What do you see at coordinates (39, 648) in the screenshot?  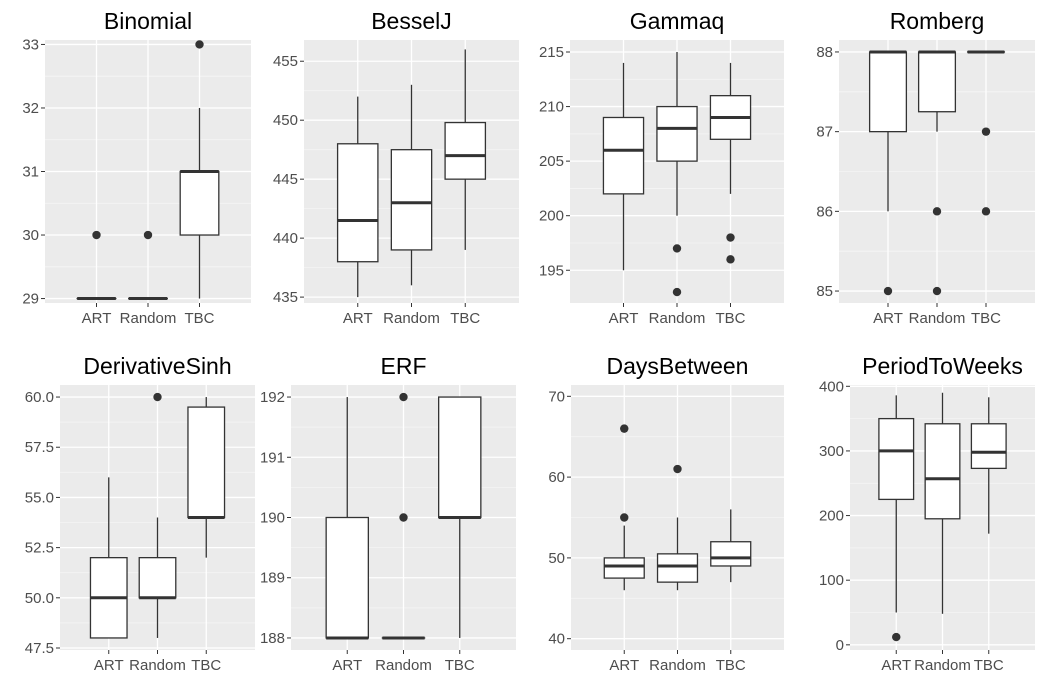 I see `y-tick-label: 47.5` at bounding box center [39, 648].